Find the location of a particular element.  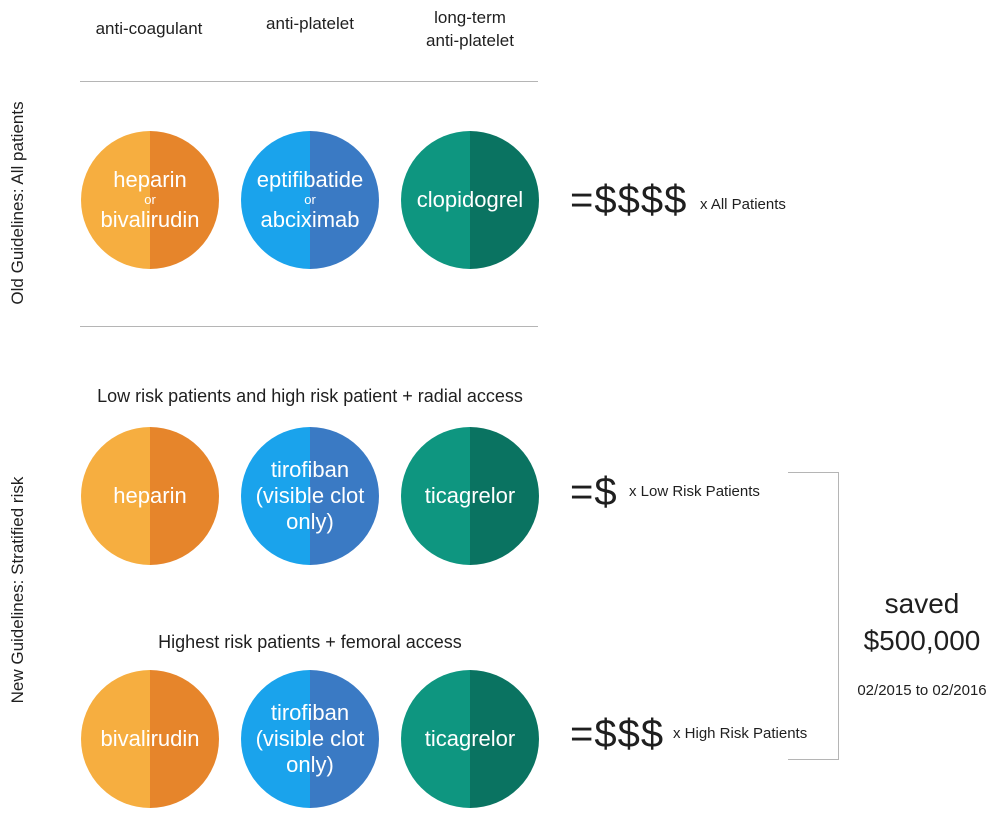

drug-circle-clopidogrel: clopidogrel is located at coordinates (470, 200).